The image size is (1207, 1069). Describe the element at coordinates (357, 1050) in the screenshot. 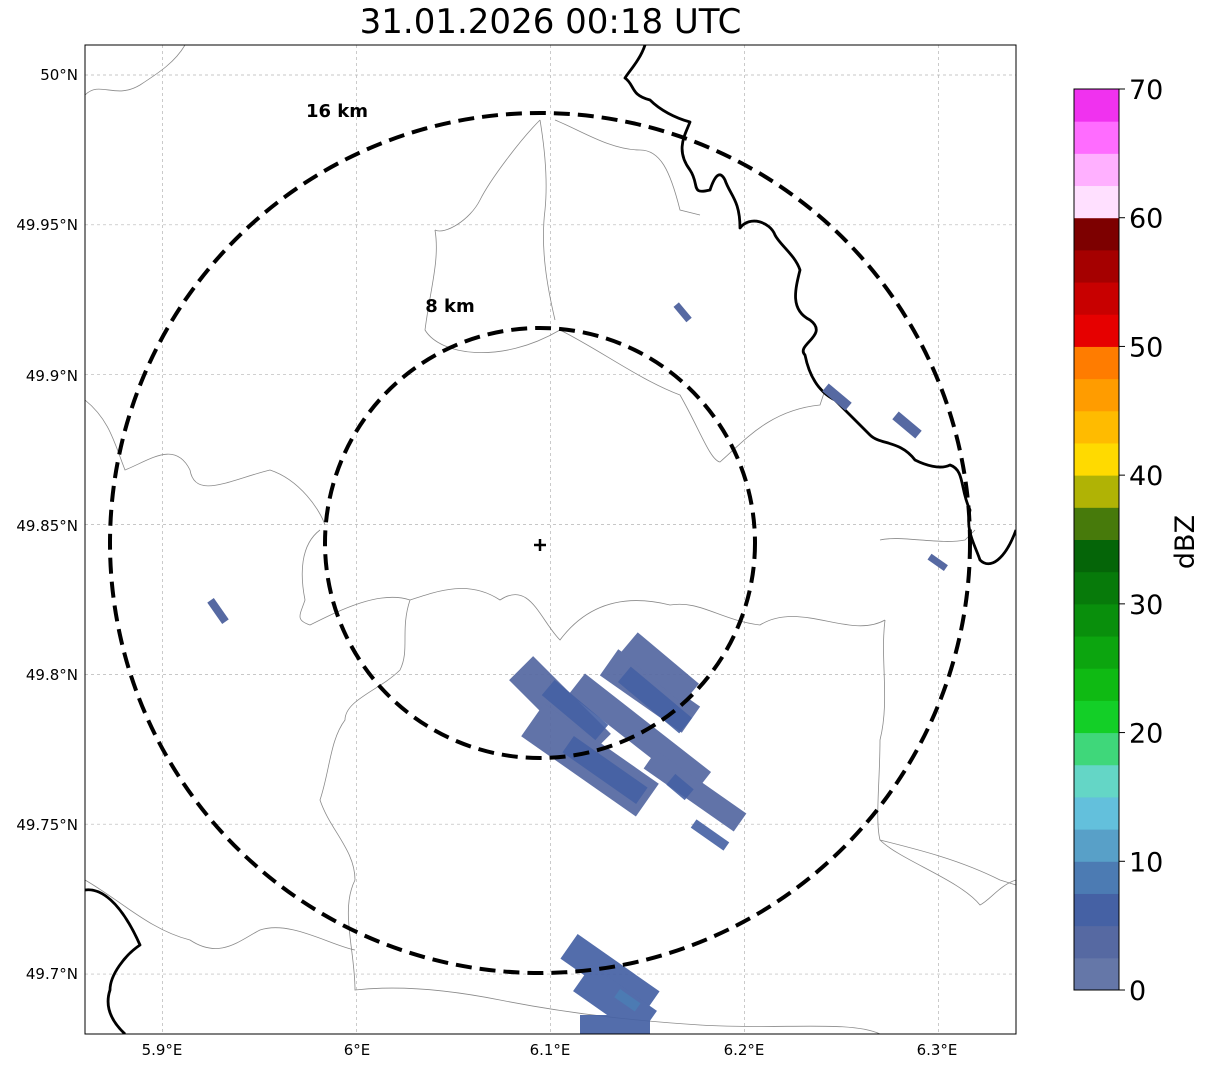

I see `lon-tick-label: 6°E` at that location.